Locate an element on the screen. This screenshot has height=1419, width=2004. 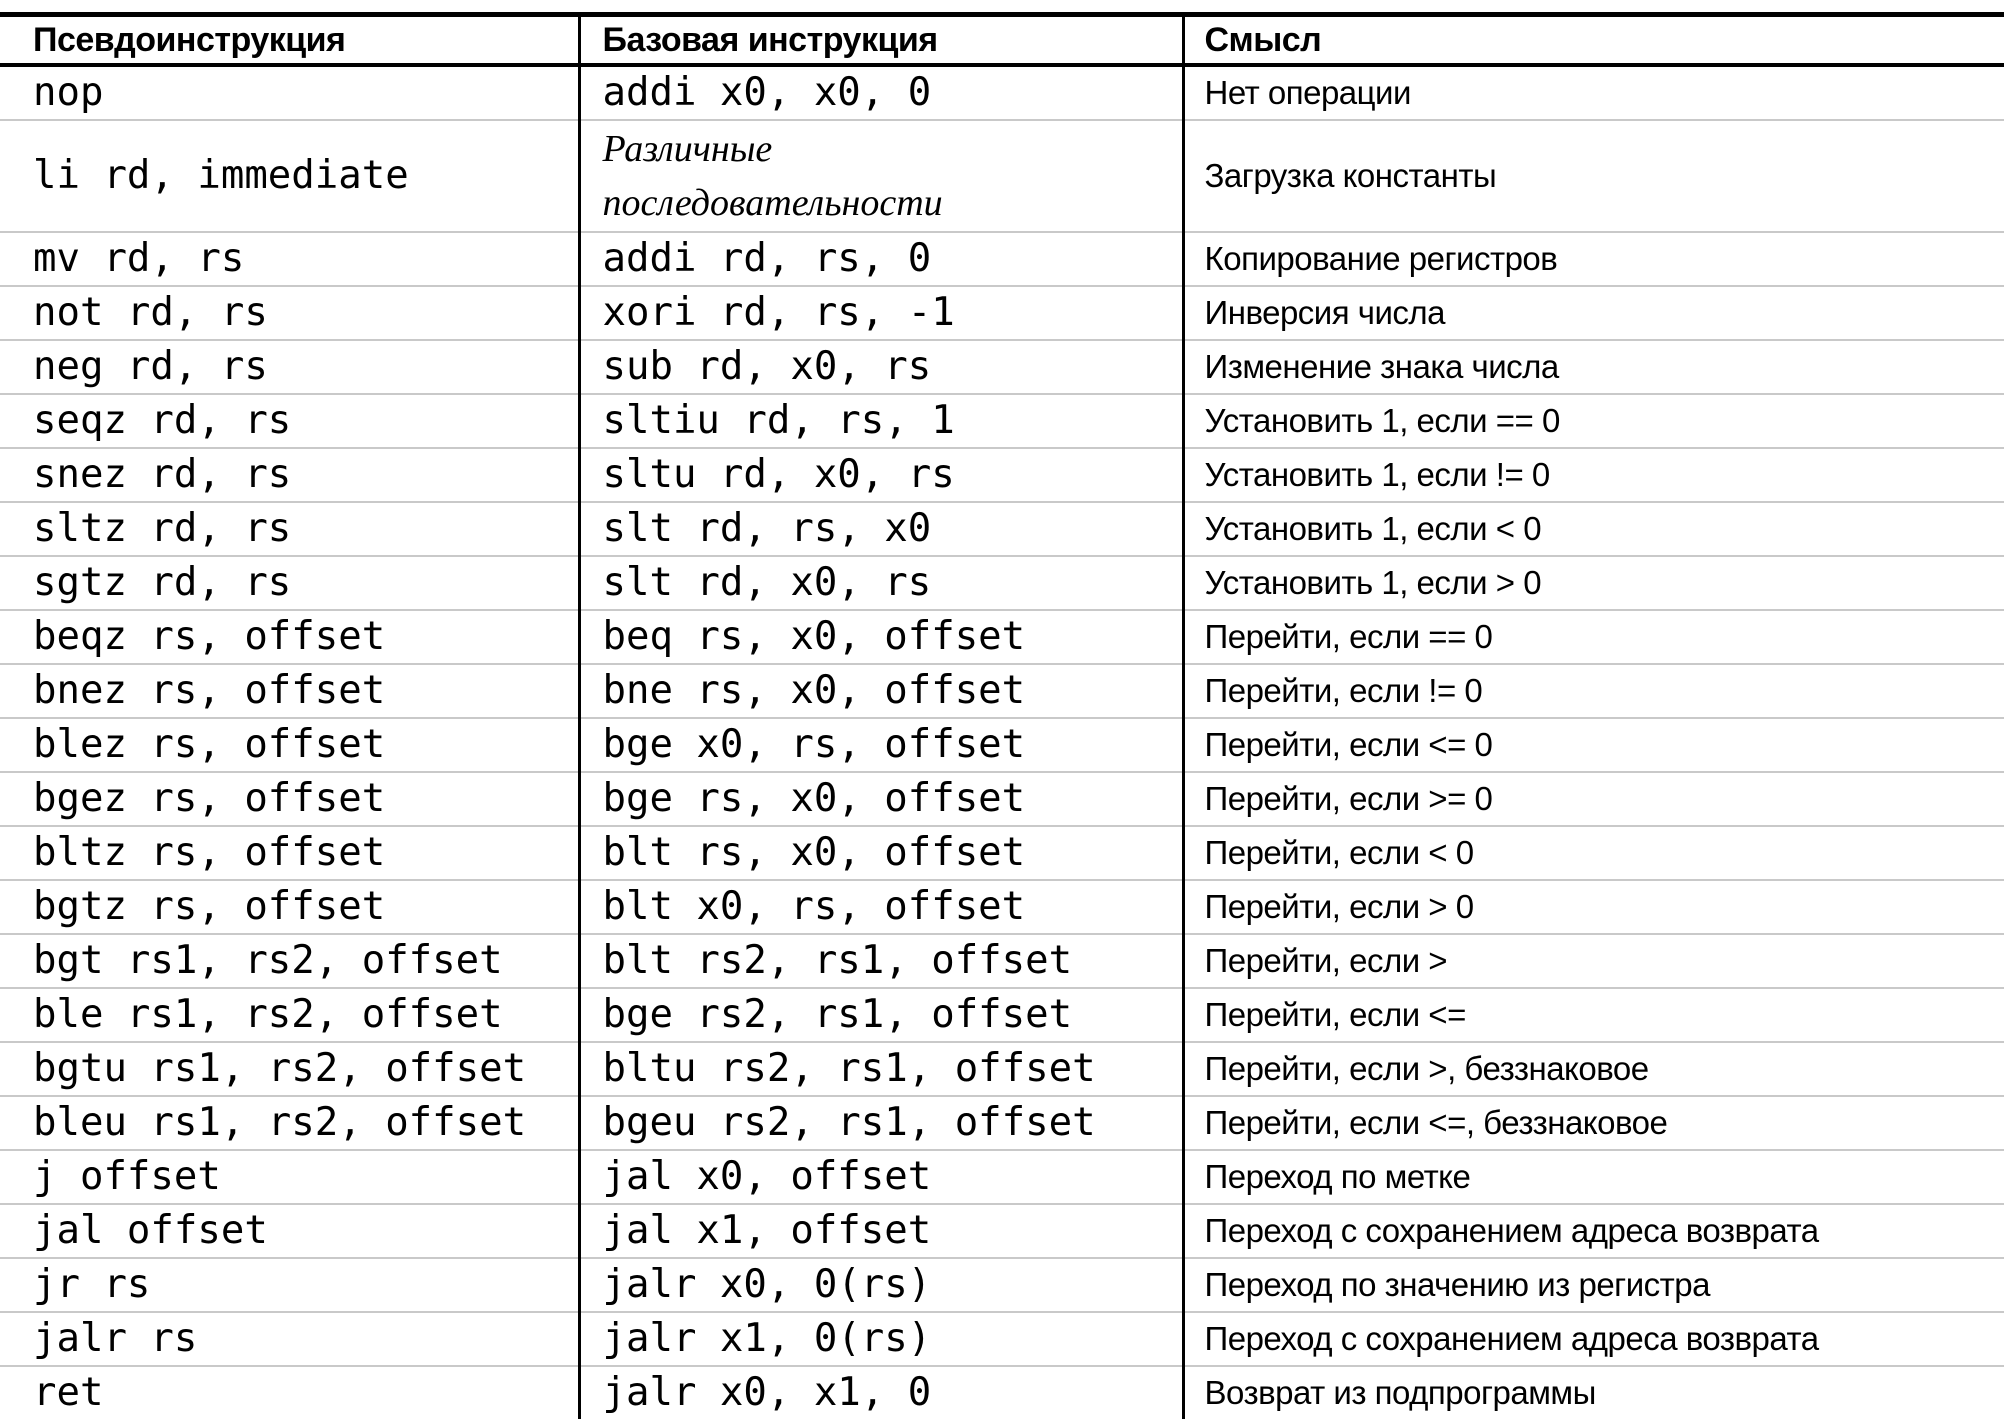
pseudoinstruction-cell: blez rs, offset is located at coordinates (289, 744).